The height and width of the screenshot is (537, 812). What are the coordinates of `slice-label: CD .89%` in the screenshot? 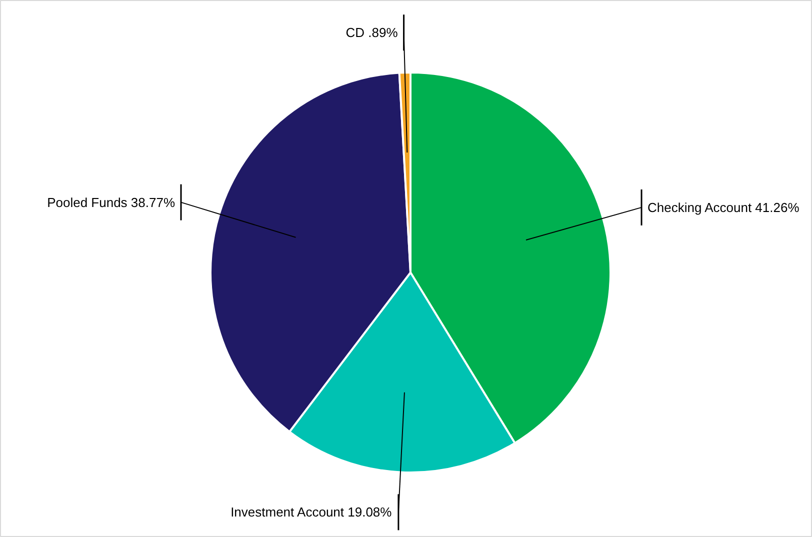 It's located at (372, 32).